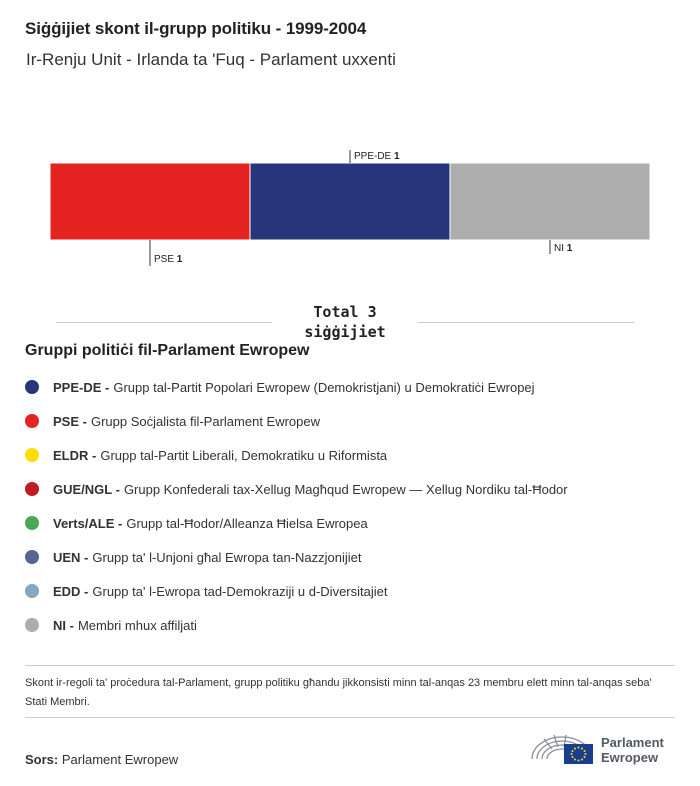 Image resolution: width=700 pixels, height=786 pixels. I want to click on logo-line-1: Parlament, so click(632, 742).